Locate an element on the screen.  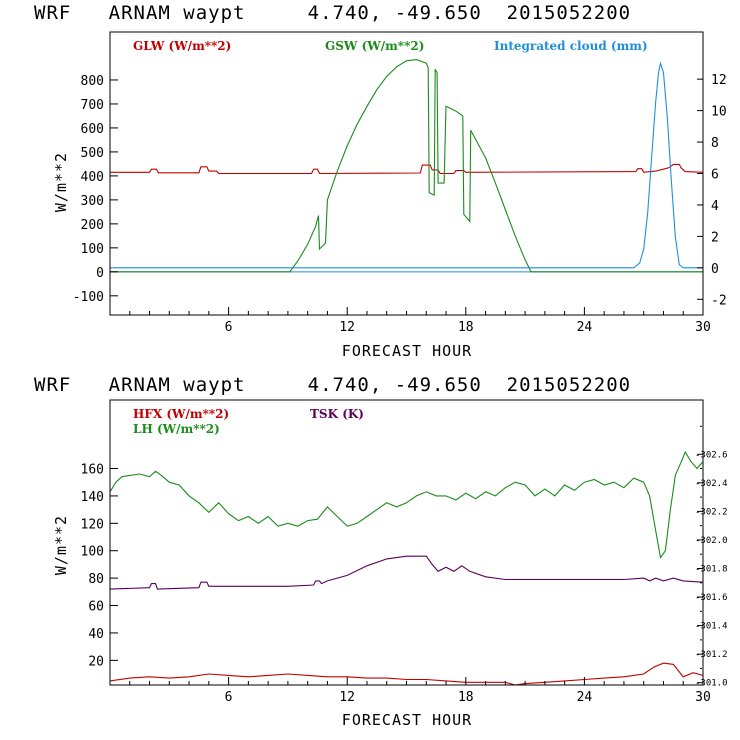
y-tick-label: 20 is located at coordinates (96, 661).